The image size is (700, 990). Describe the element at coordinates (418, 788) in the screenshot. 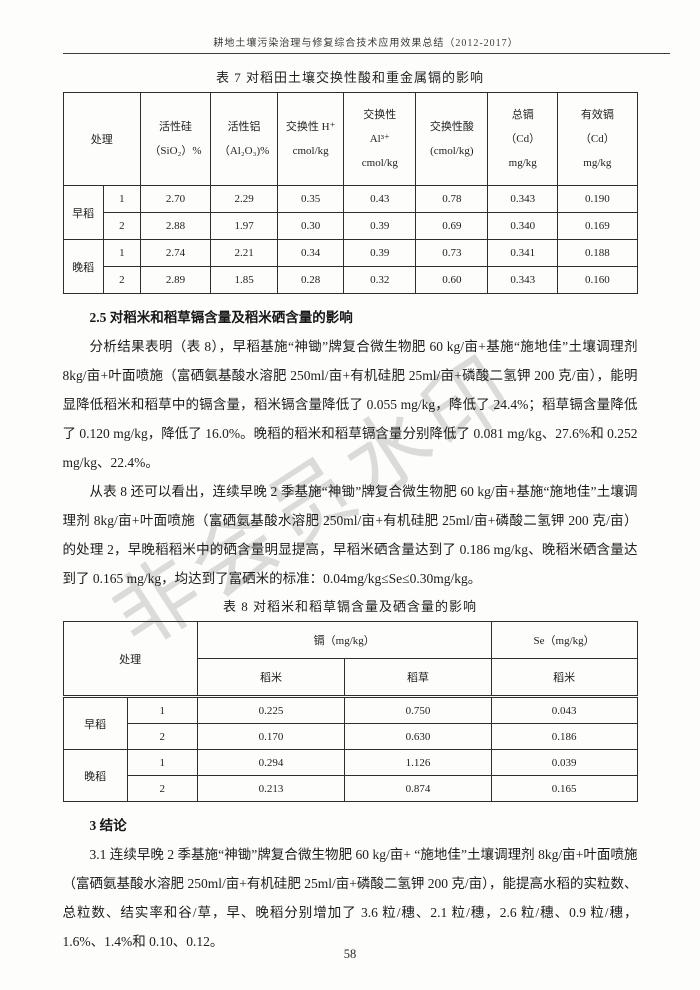

I see `table8-cell: 0.874` at that location.